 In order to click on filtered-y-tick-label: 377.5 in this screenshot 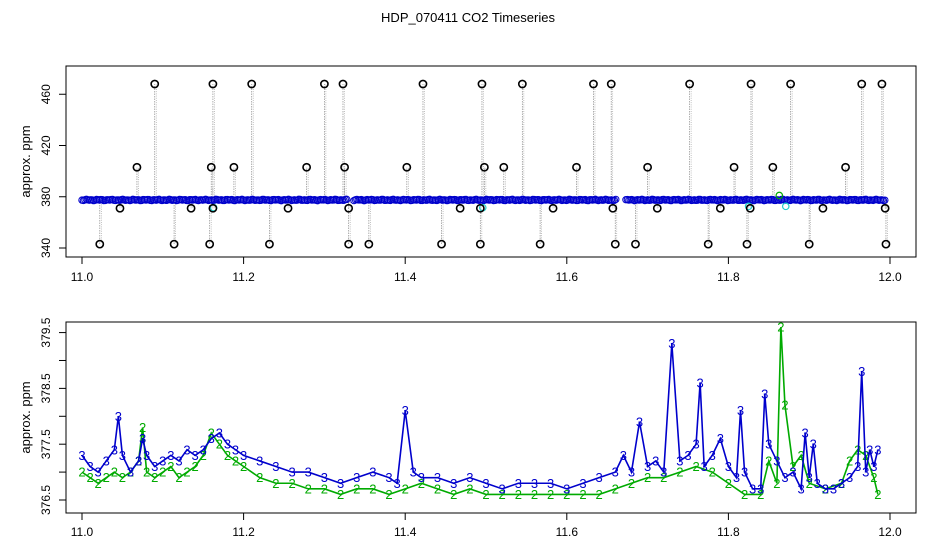, I will do `click(46, 444)`.